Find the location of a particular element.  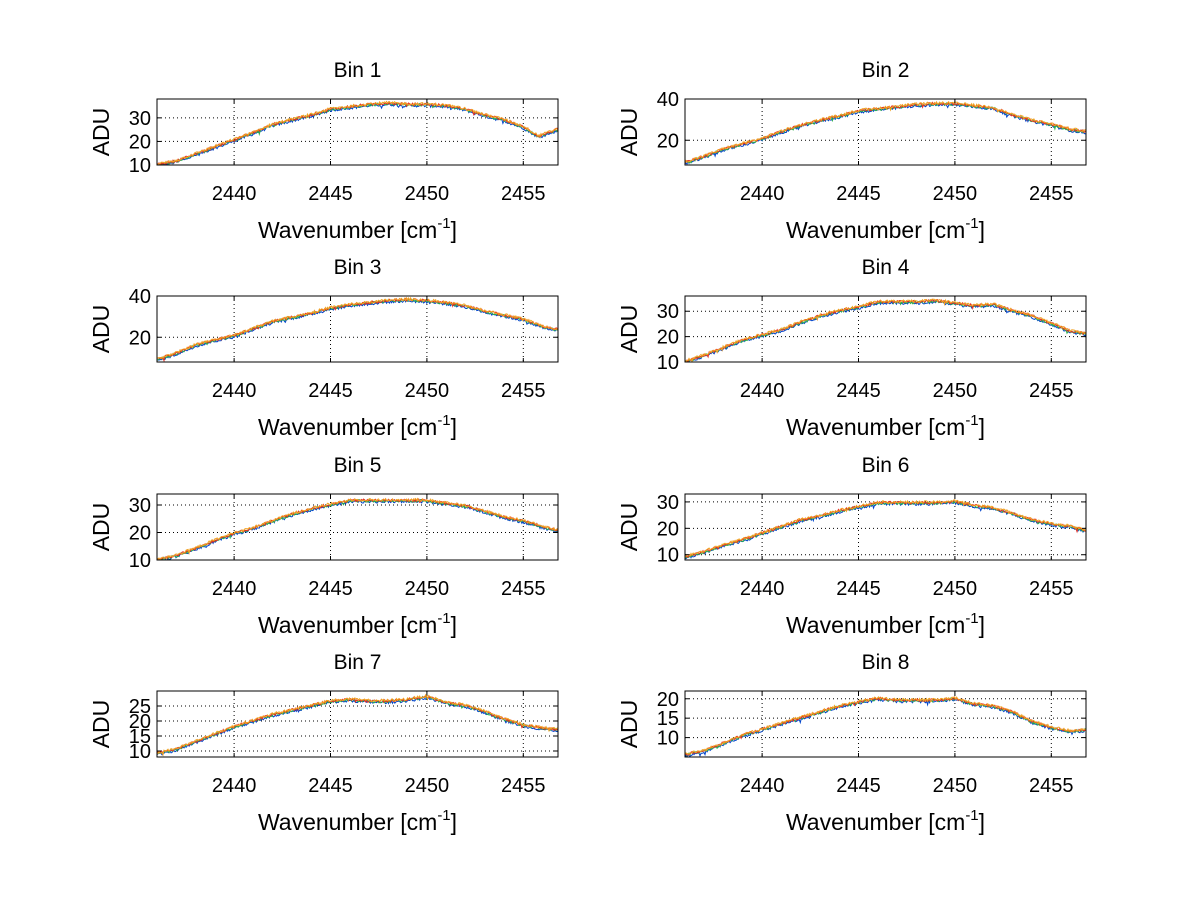

subplot-title: Bin 6 is located at coordinates (886, 465).